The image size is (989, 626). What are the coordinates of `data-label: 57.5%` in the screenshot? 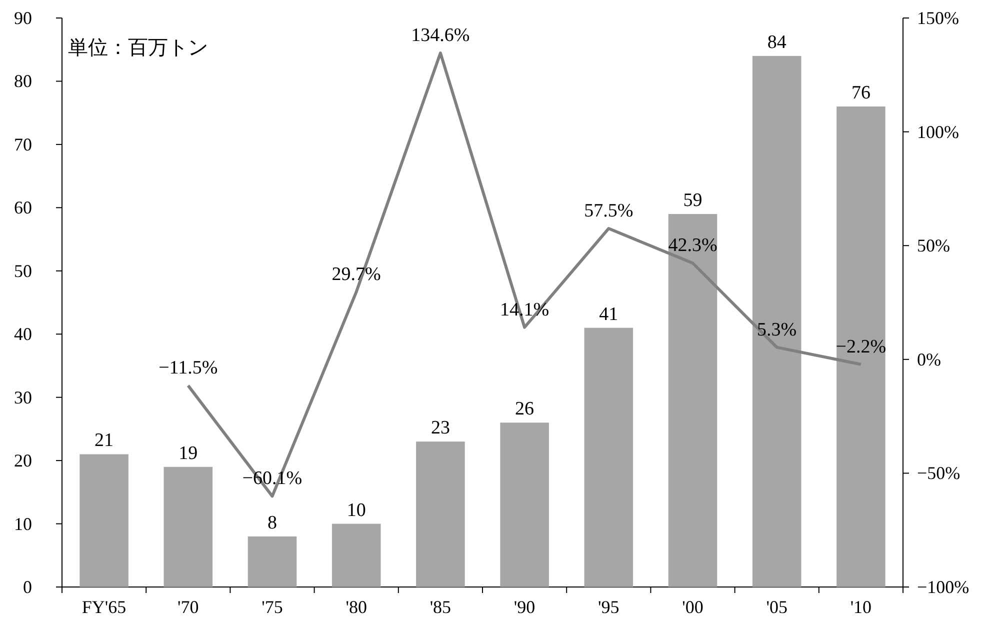 It's located at (609, 211).